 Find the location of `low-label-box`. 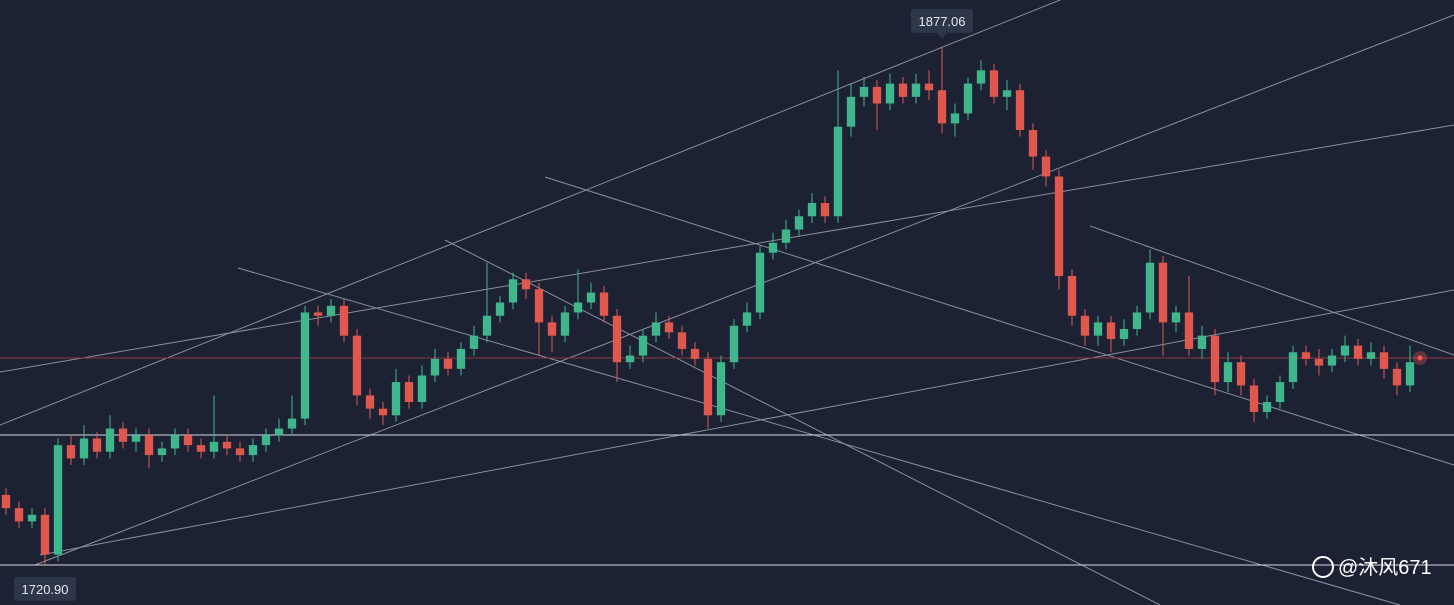

low-label-box is located at coordinates (45, 588).